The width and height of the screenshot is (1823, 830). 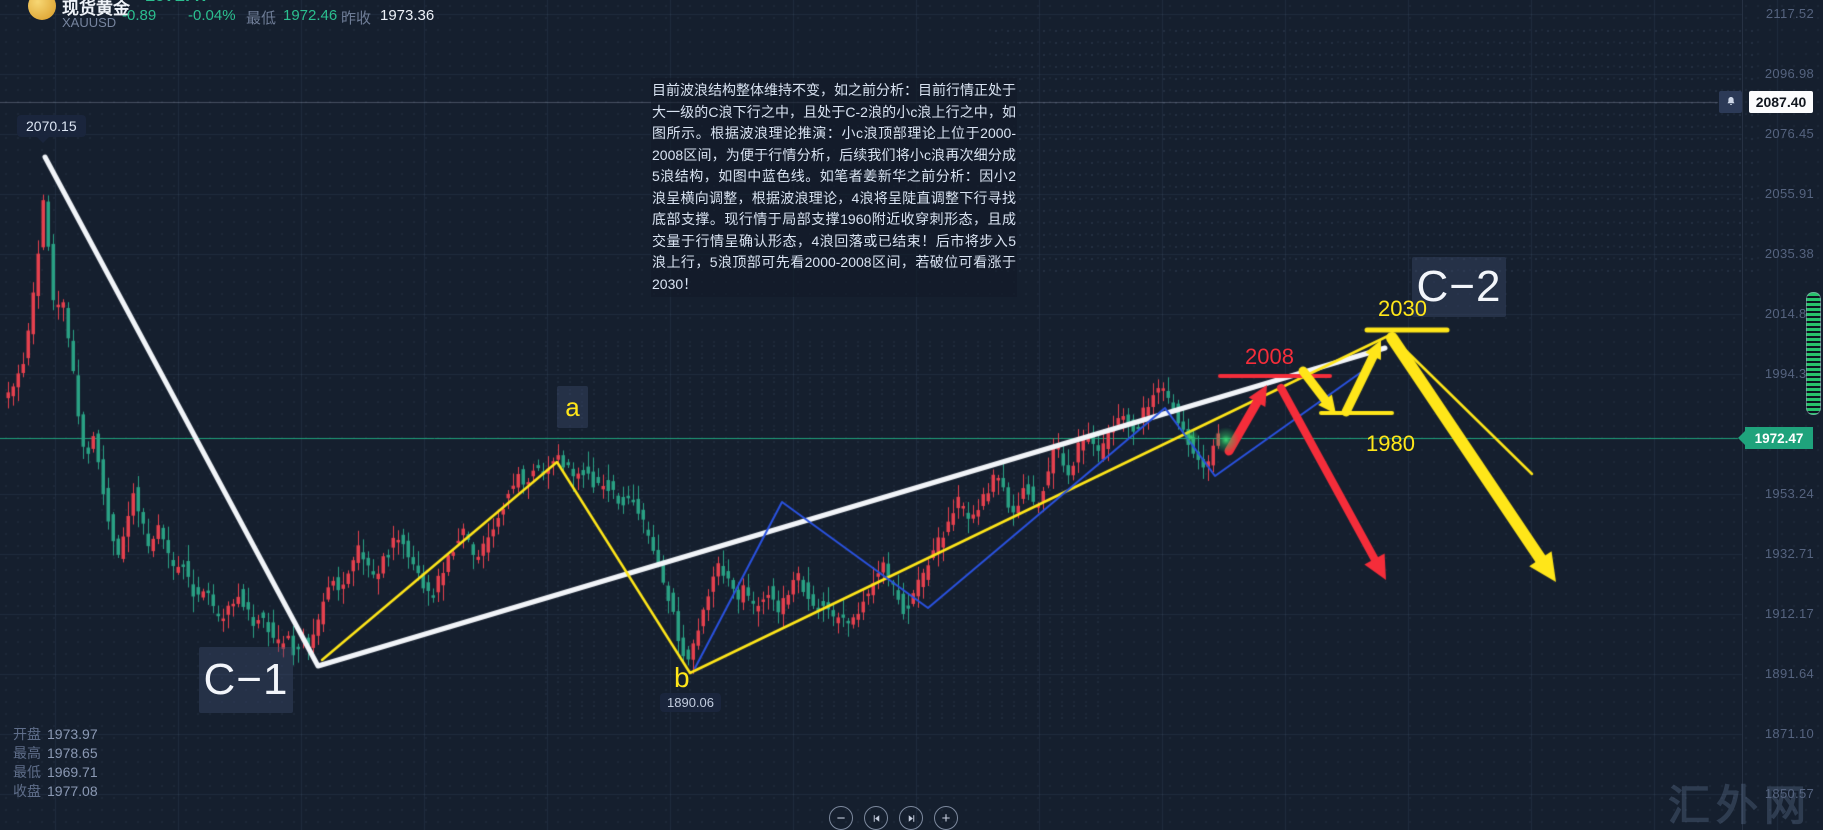 I want to click on skip-to-start-icon, so click(x=876, y=818).